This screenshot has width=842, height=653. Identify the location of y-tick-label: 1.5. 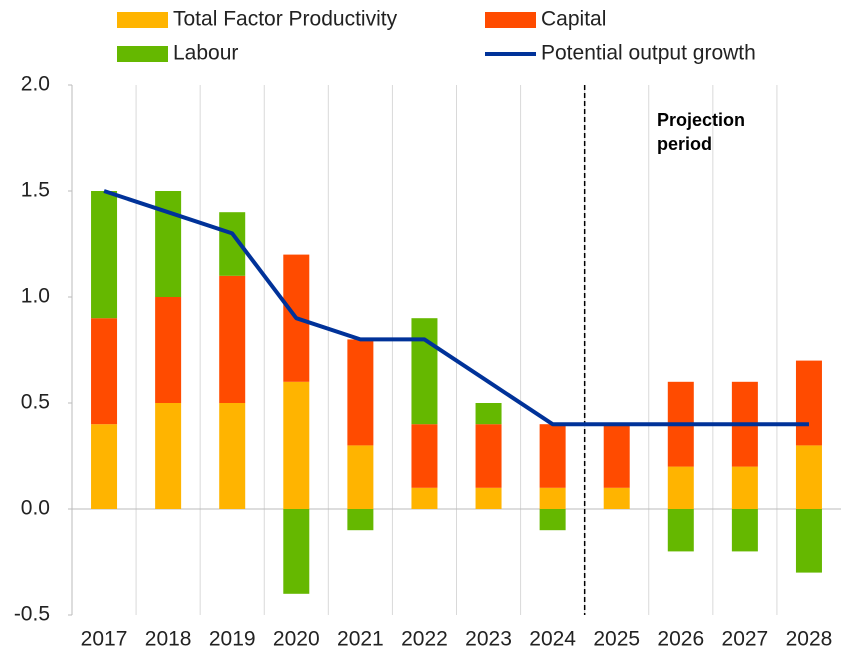
(35, 190).